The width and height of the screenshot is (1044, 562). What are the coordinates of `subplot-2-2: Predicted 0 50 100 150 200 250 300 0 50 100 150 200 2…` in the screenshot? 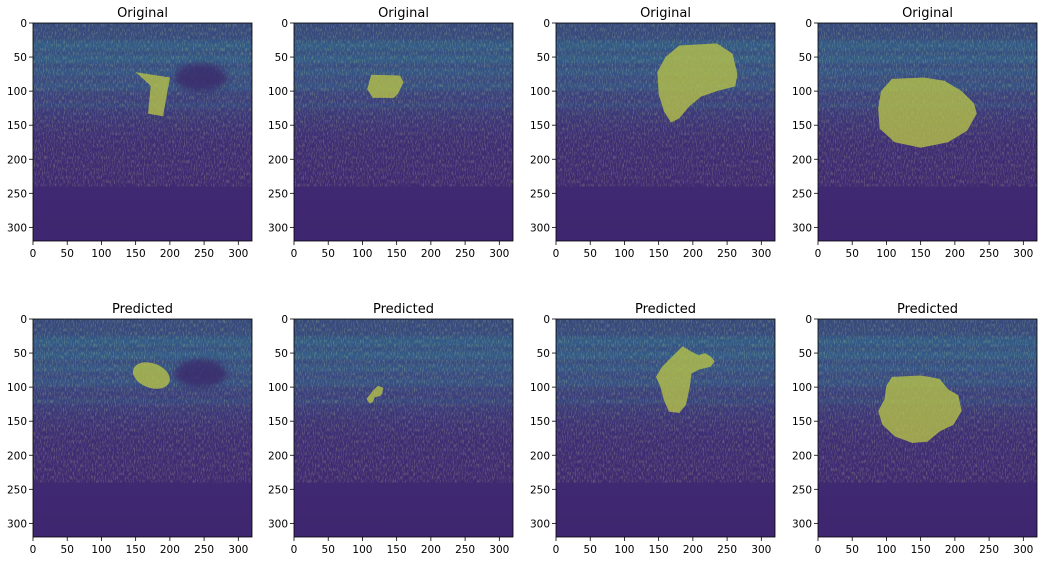 It's located at (391, 429).